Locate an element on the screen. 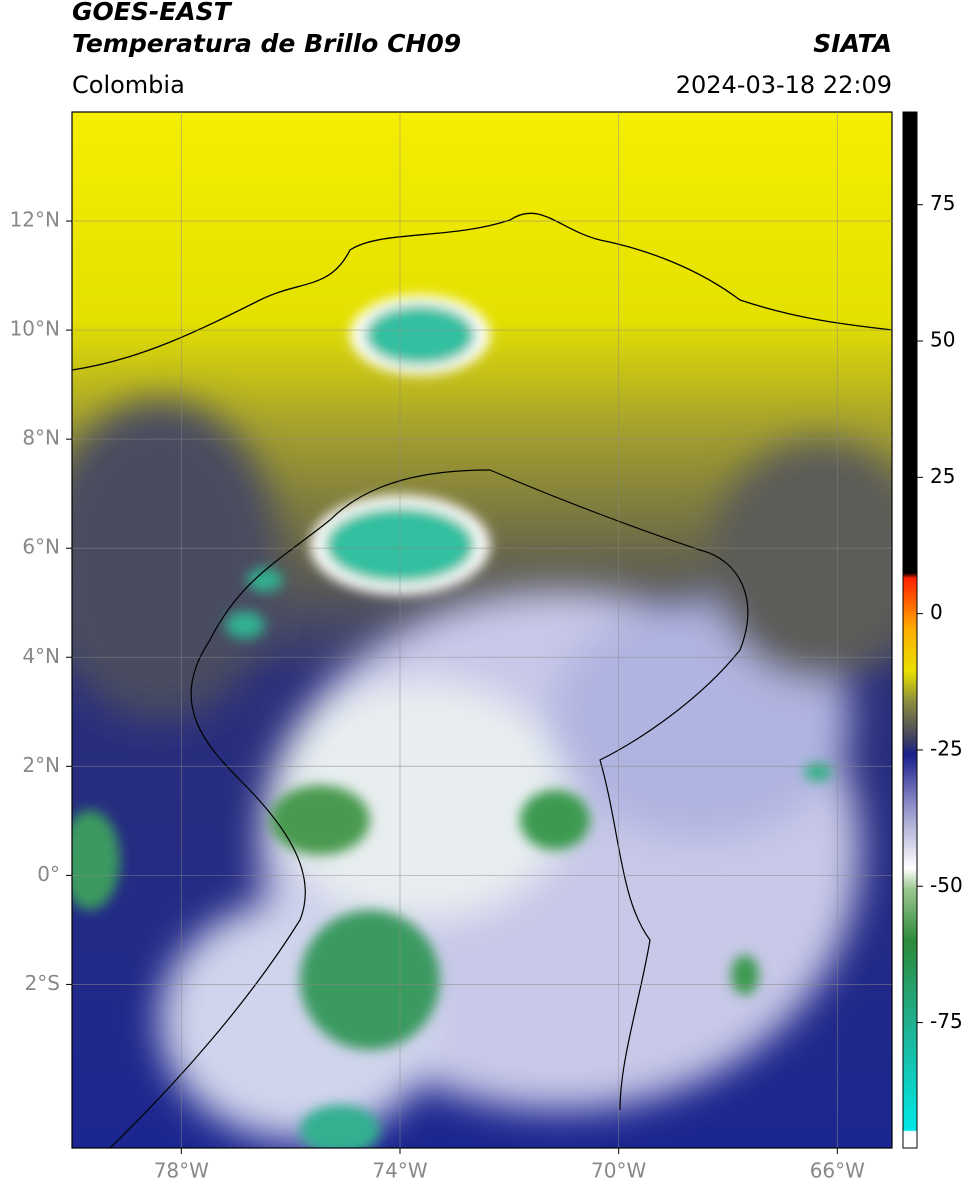 The width and height of the screenshot is (966, 1194). y-tick-label: 12°N is located at coordinates (35, 220).